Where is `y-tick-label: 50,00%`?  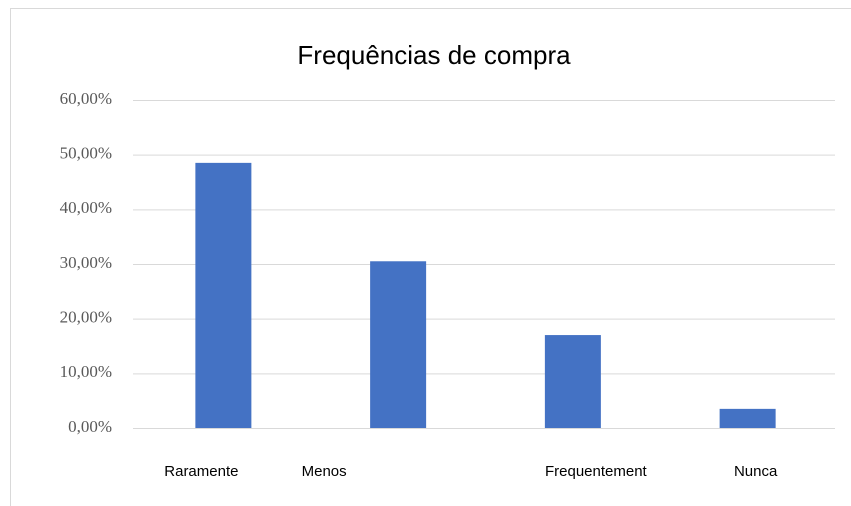 y-tick-label: 50,00% is located at coordinates (86, 153).